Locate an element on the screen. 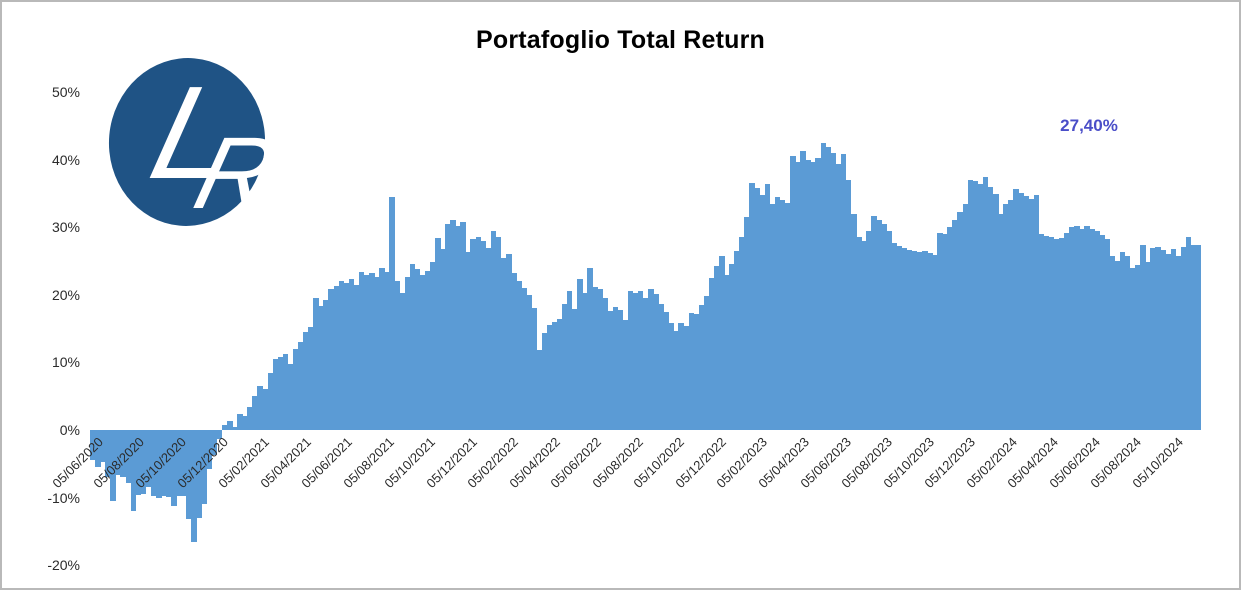 This screenshot has height=590, width=1241. y-axis-label: 0% is located at coordinates (69, 430).